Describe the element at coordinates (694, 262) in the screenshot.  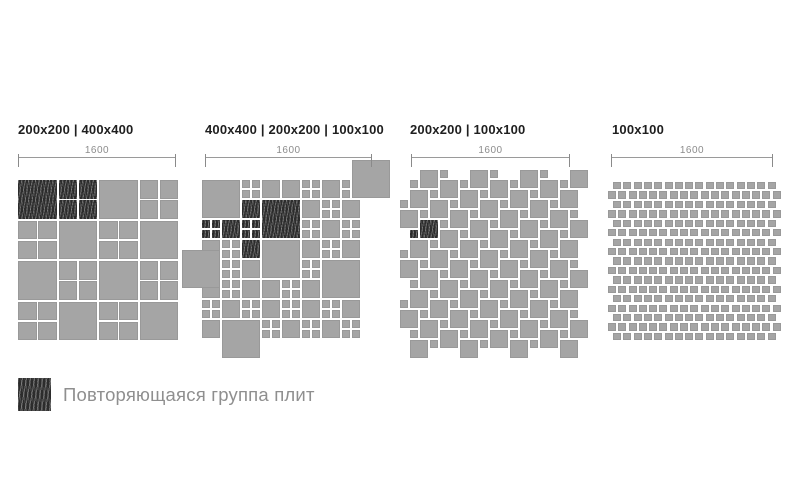
I see `panel-4-tile-field` at that location.